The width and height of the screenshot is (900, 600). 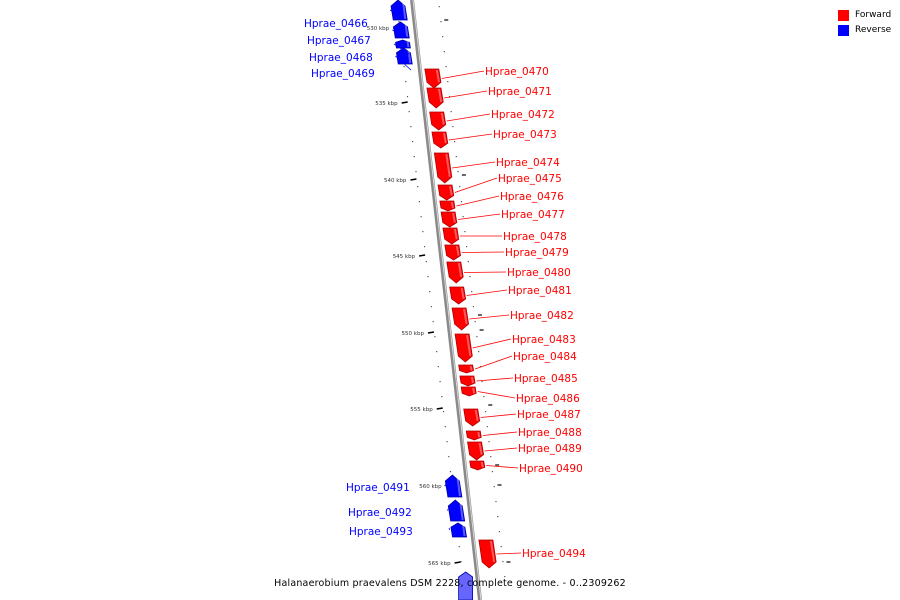 What do you see at coordinates (517, 72) in the screenshot?
I see `gene-label-Hprae_0470: Hprae_0470` at bounding box center [517, 72].